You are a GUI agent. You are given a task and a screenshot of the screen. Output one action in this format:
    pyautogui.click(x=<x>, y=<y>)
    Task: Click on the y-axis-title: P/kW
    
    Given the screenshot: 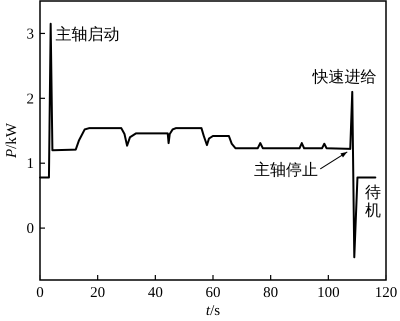 What is the action you would take?
    pyautogui.click(x=12, y=140)
    